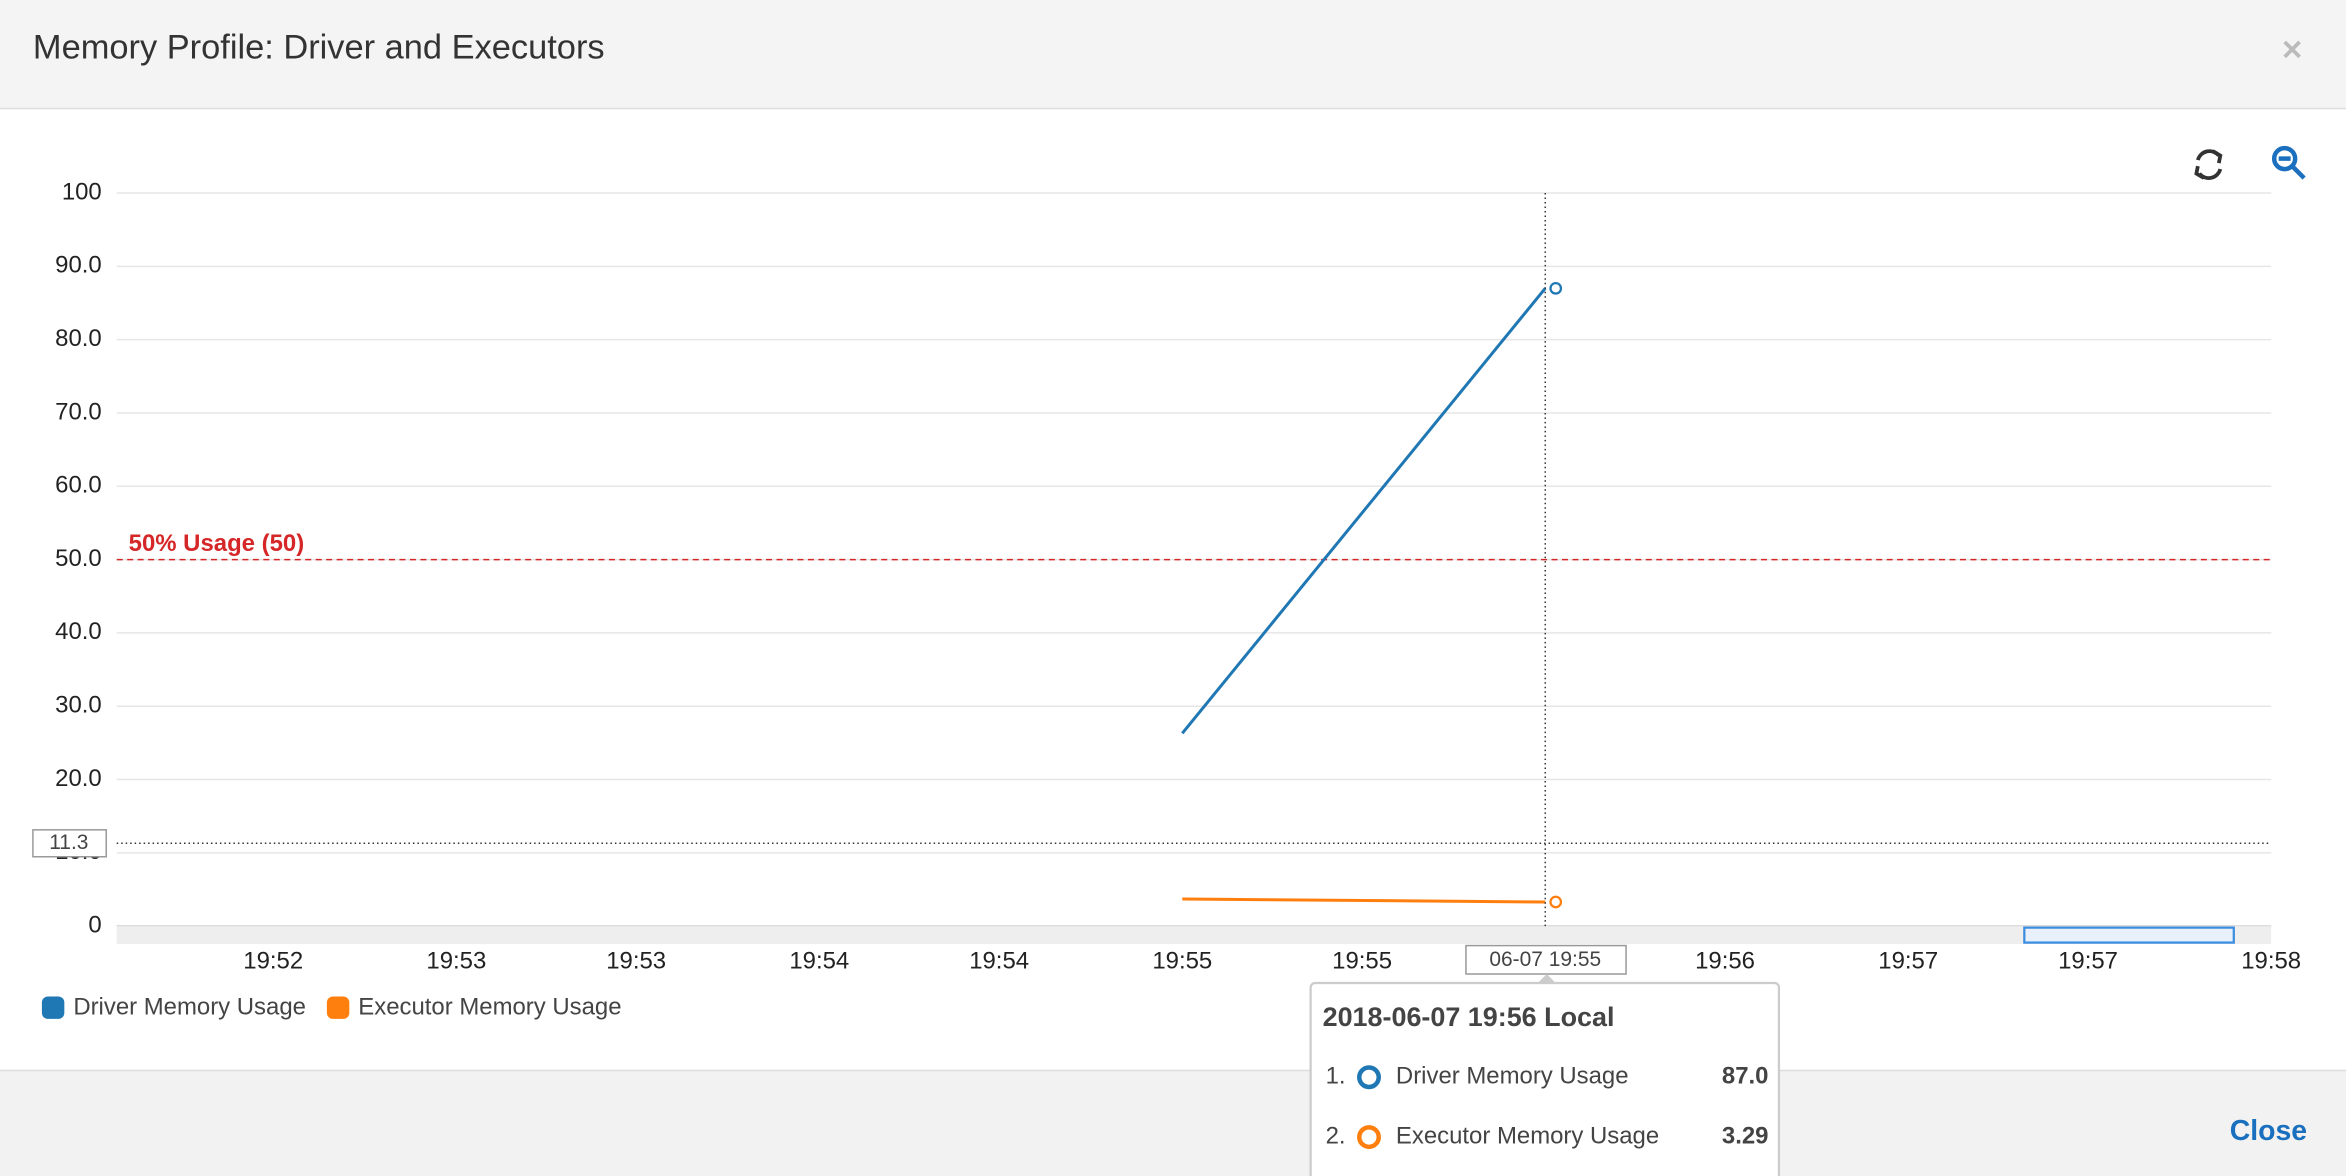 The width and height of the screenshot is (2346, 1176). What do you see at coordinates (1336, 1135) in the screenshot?
I see `tooltip-index: 2.` at bounding box center [1336, 1135].